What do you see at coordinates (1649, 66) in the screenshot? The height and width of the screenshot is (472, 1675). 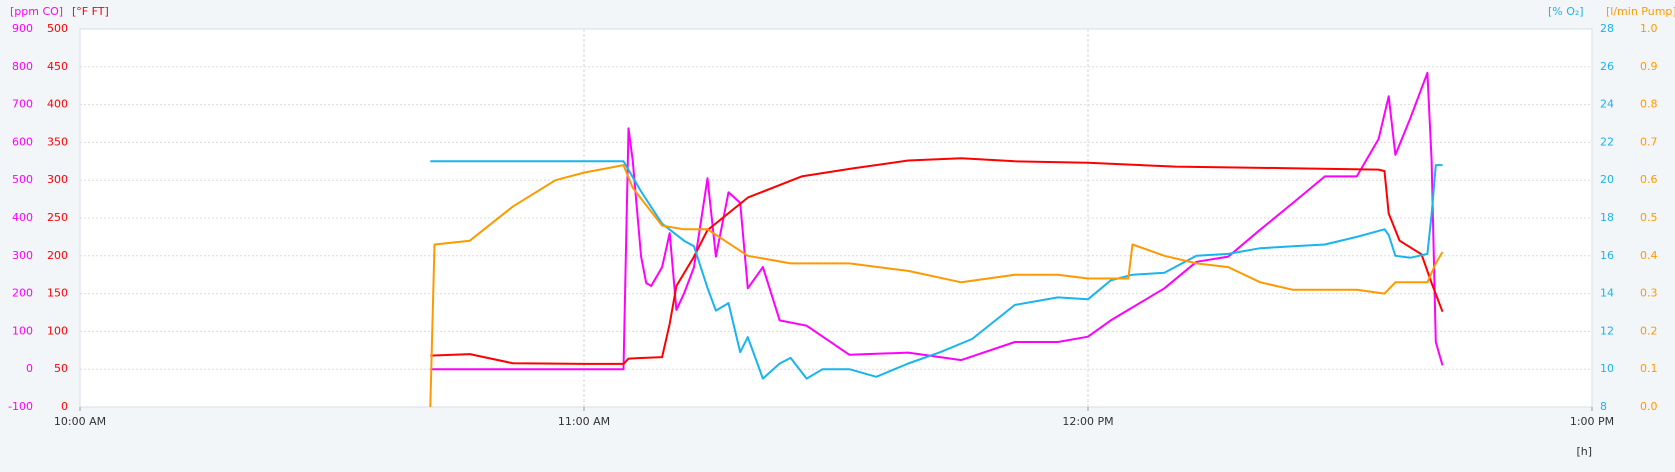 I see `y-tick-label: 0.9` at bounding box center [1649, 66].